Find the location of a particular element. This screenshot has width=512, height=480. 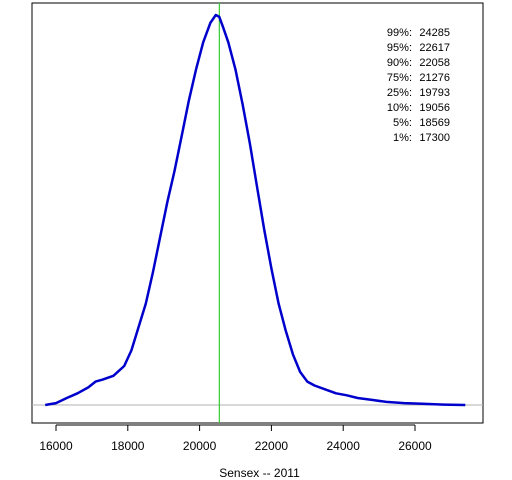

x-axis: 16000 18000 20000 22000 24000 26000 is located at coordinates (235, 438).